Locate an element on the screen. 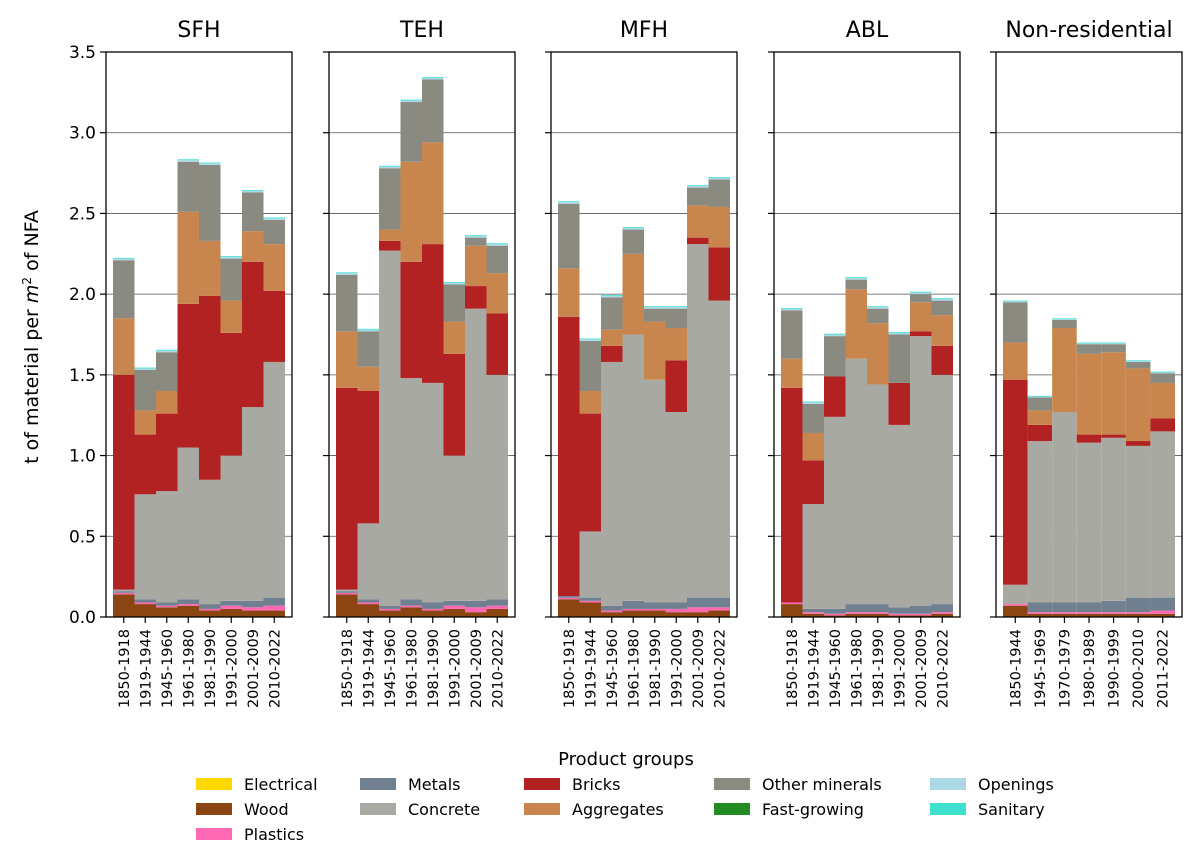  legend-swatch-aggregates is located at coordinates (542, 809).